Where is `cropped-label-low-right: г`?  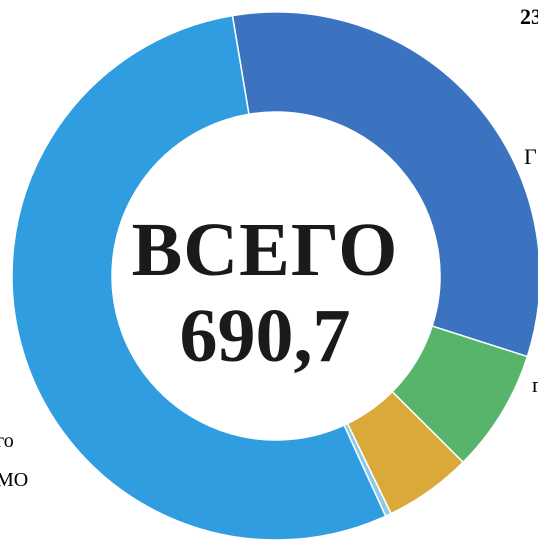 cropped-label-low-right: г is located at coordinates (535, 384).